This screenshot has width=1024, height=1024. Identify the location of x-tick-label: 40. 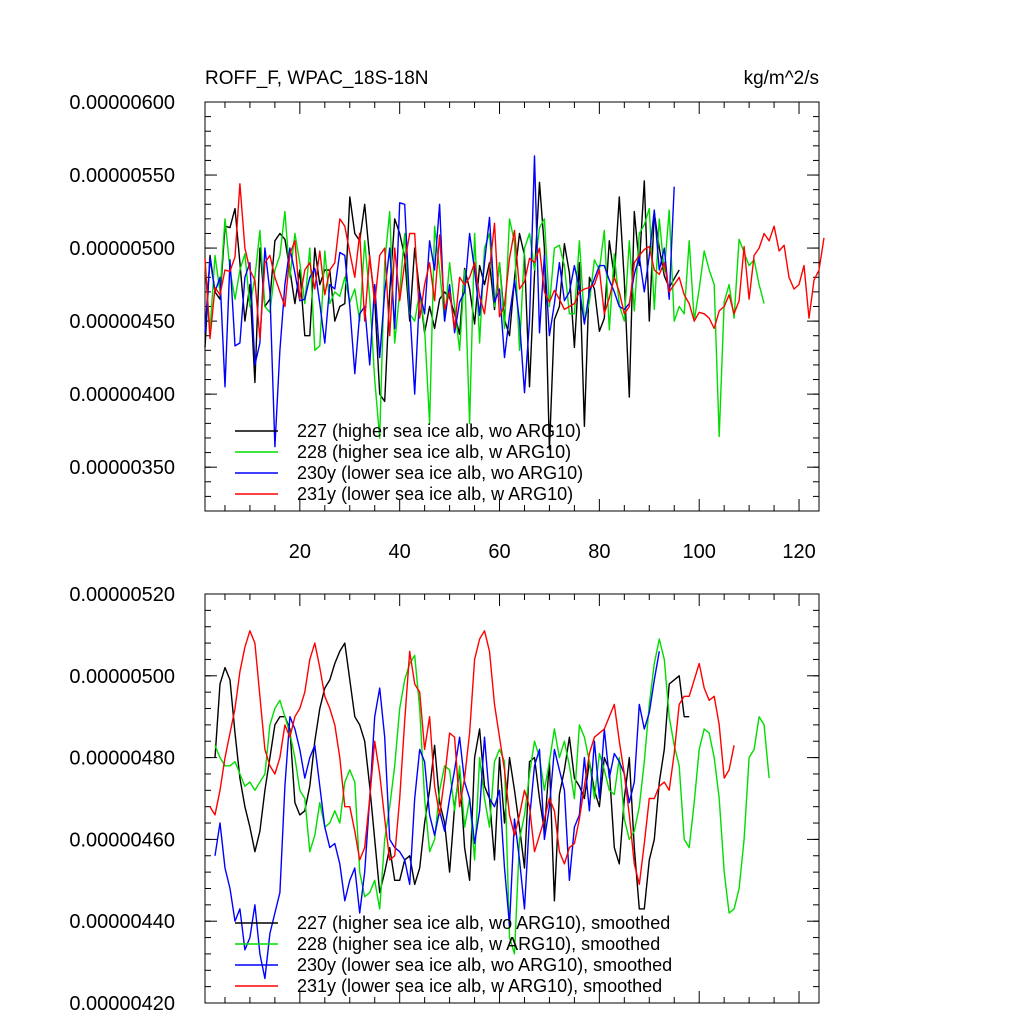
(400, 552).